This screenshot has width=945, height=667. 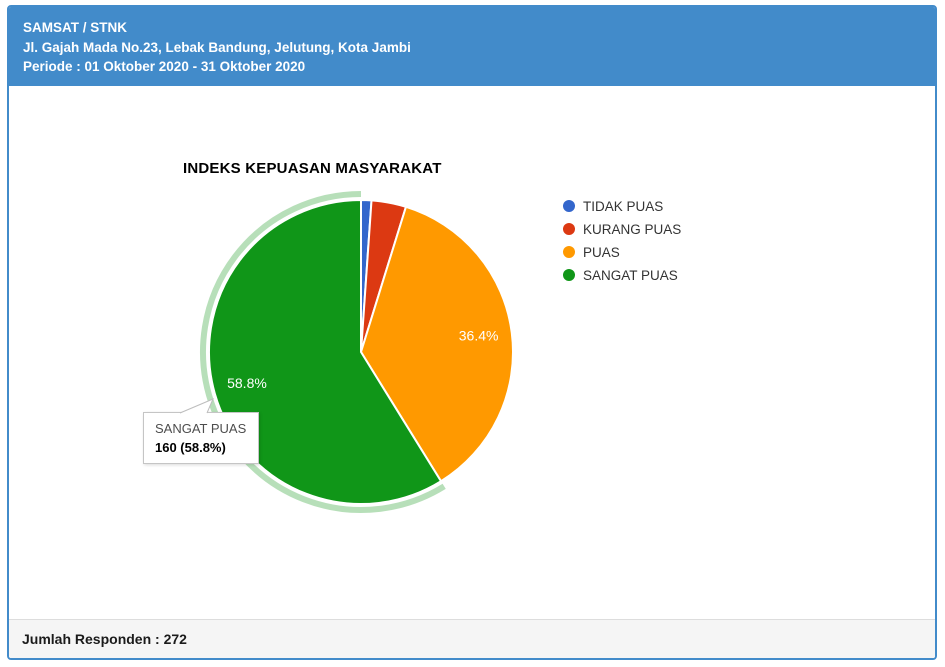 I want to click on chart-legend: TIDAK PUAS KURANG PUAS PUAS SANGAT PUAS, so click(x=622, y=245).